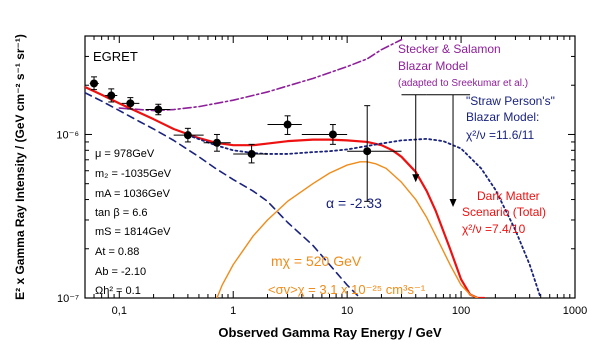 The image size is (589, 349). I want to click on x-tick-label: 10, so click(347, 311).